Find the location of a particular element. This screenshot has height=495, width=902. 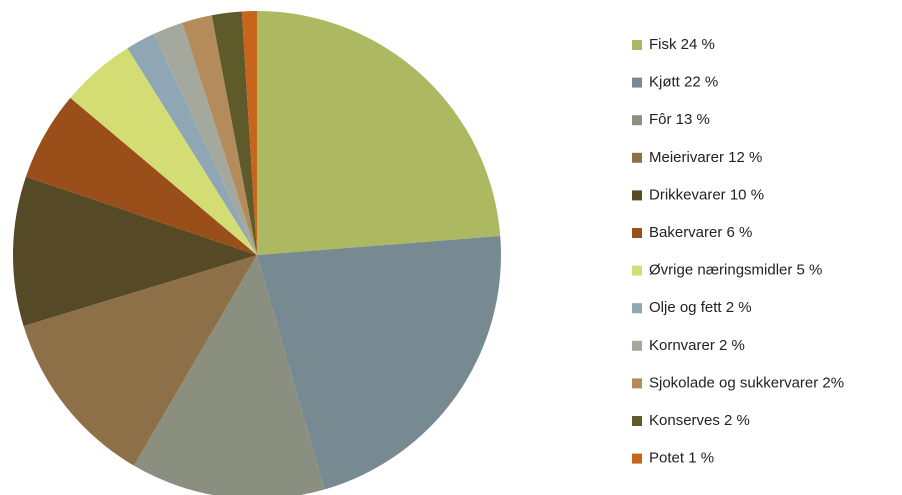

legend-label: Meierivarer 12 % is located at coordinates (705, 157).